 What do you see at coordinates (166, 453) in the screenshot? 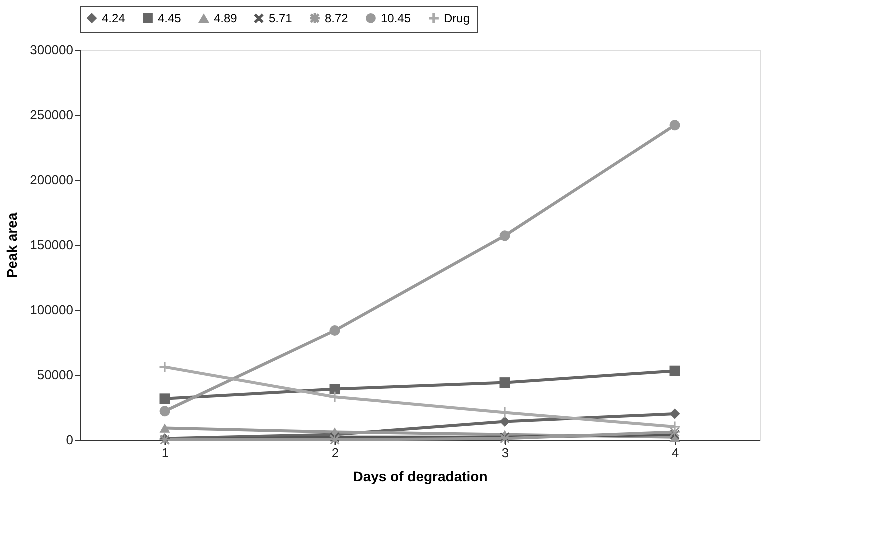
I see `x-tick-label: 1` at bounding box center [166, 453].